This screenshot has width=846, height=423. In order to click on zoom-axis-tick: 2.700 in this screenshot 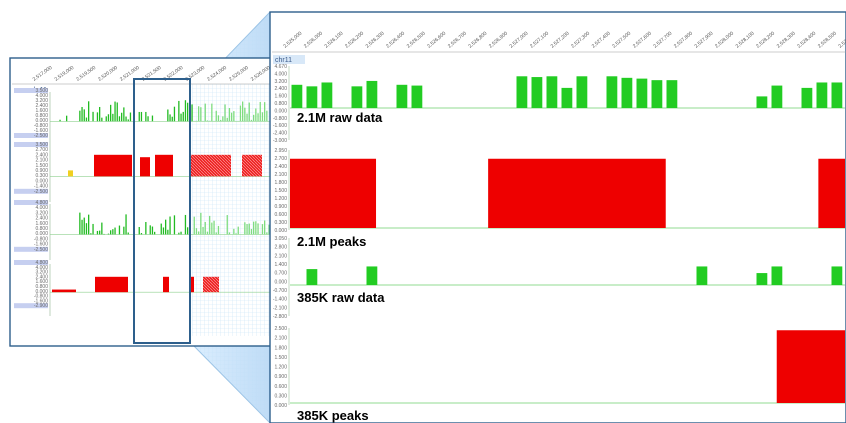, I will do `click(280, 159)`.